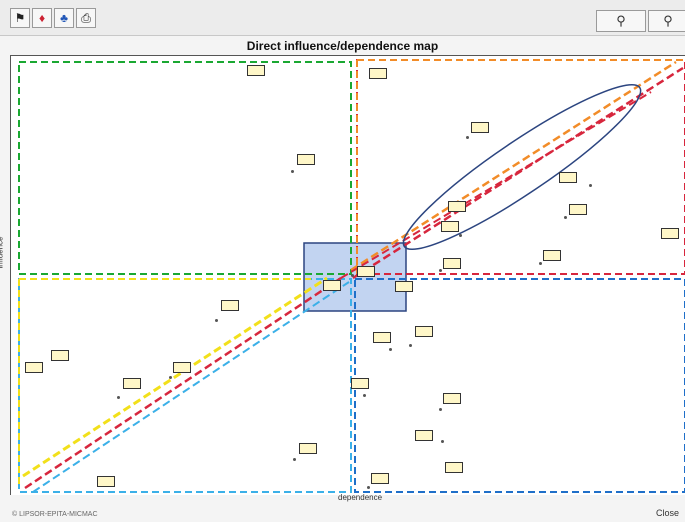  I want to click on print-icon: ⎙, so click(86, 18).